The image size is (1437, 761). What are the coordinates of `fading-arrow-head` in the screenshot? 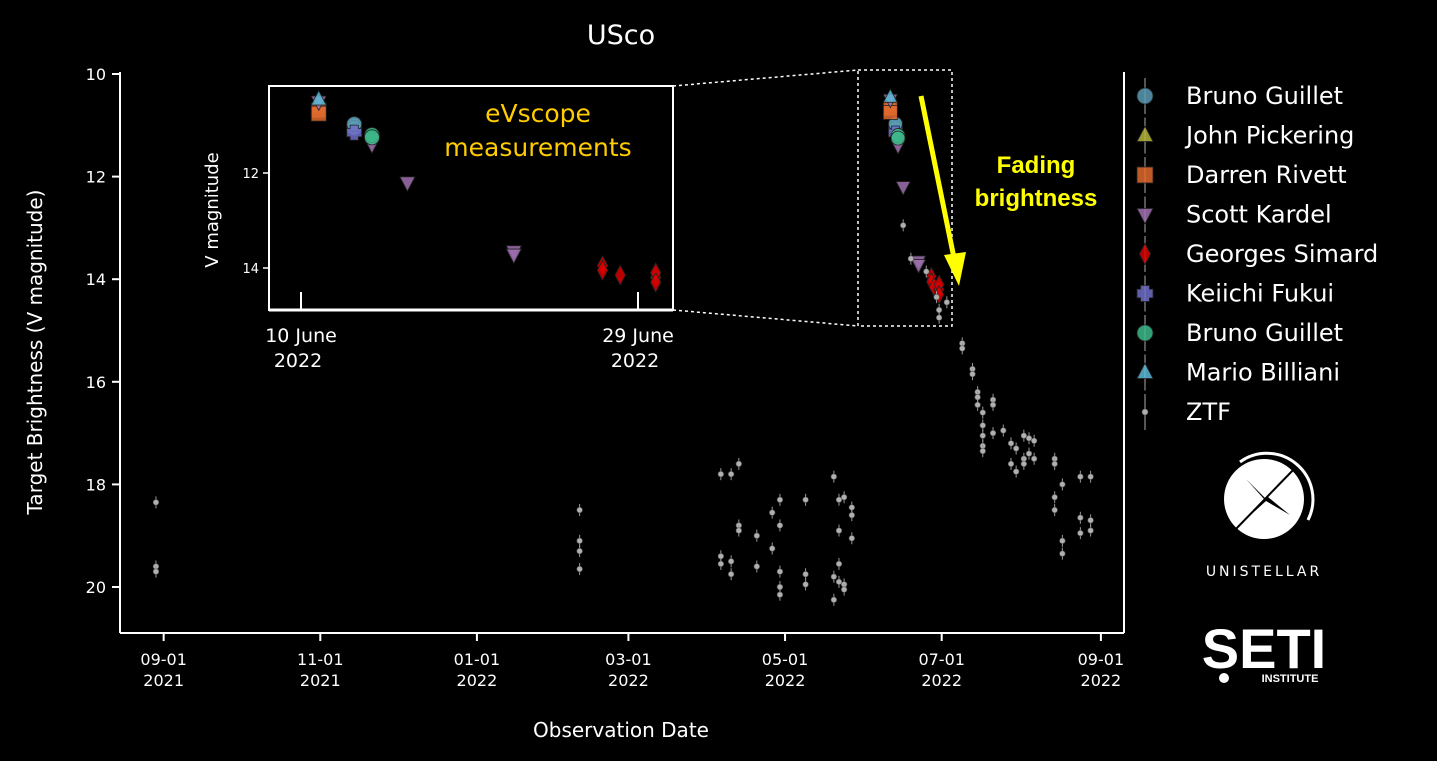 It's located at (955, 269).